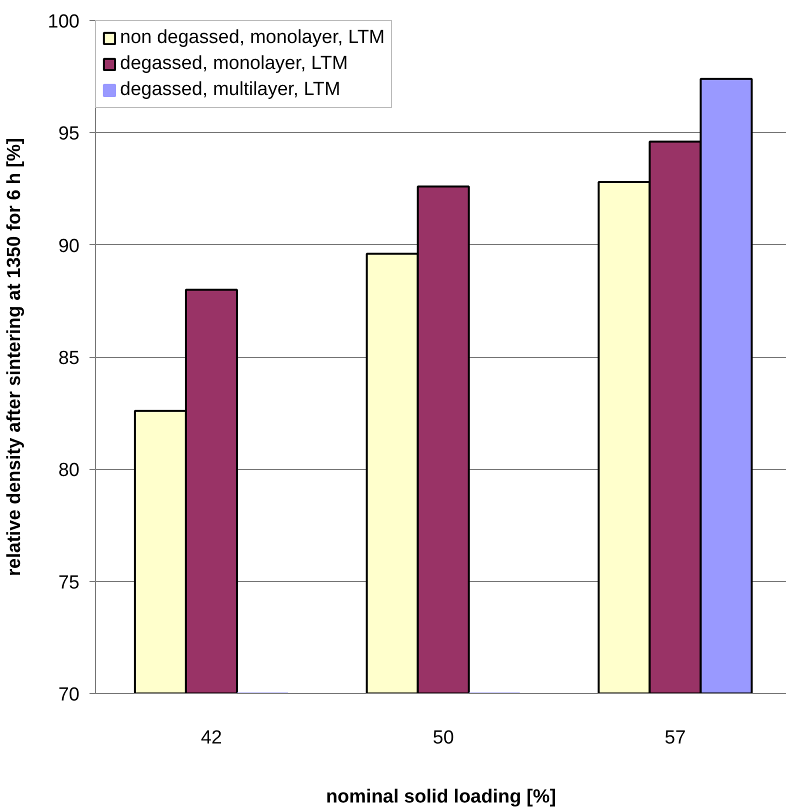  Describe the element at coordinates (675, 738) in the screenshot. I see `x-tick-label: 57` at that location.